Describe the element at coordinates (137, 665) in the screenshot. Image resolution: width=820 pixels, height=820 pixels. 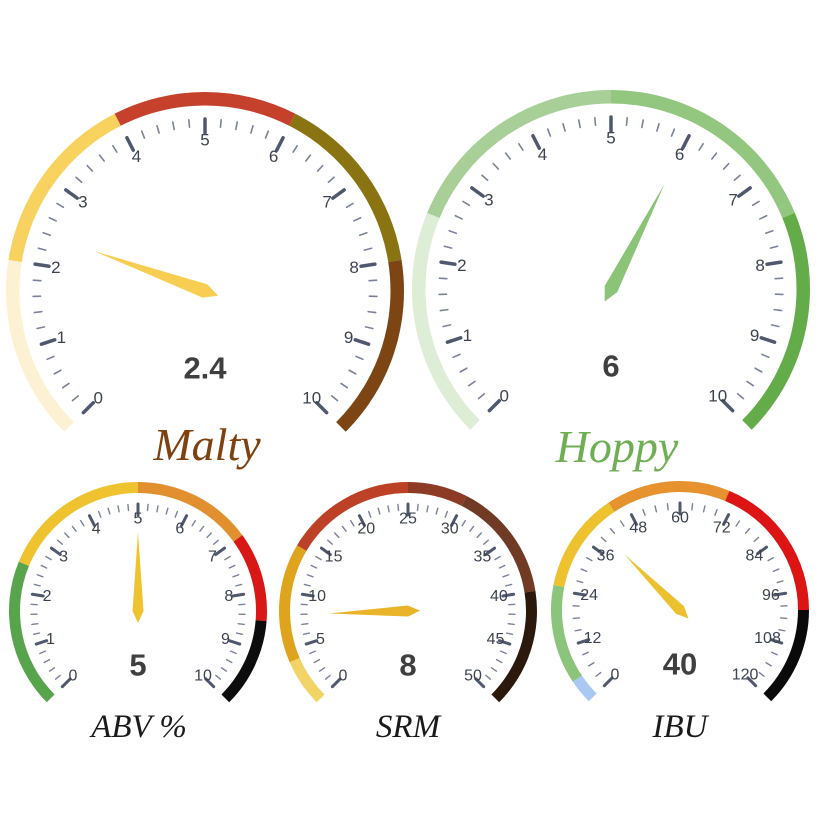
I see `gauge-value: 5` at that location.